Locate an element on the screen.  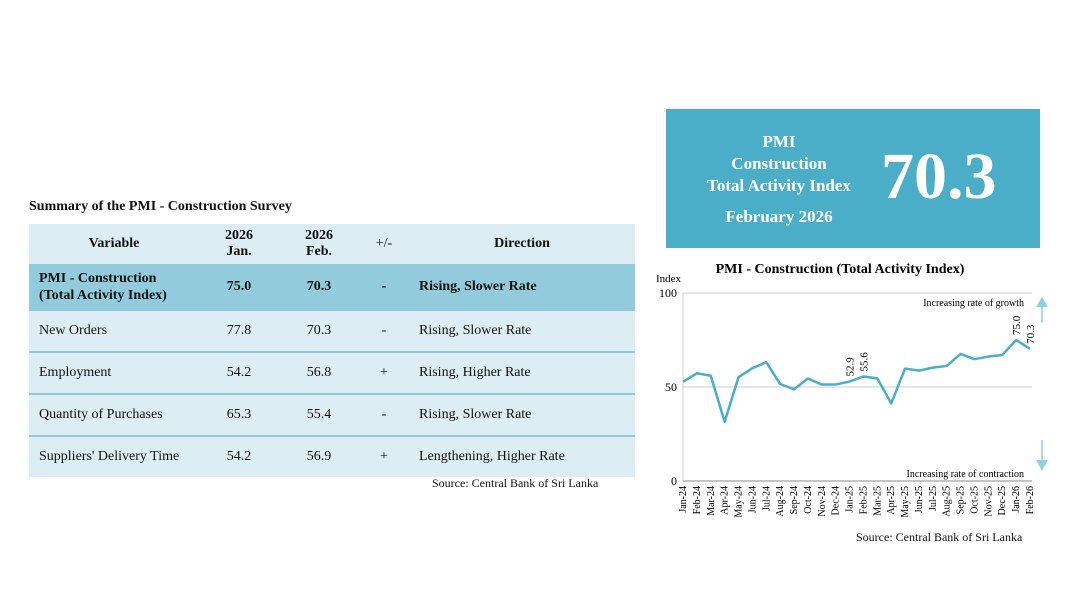
y-tick-label: 50 is located at coordinates (671, 387).